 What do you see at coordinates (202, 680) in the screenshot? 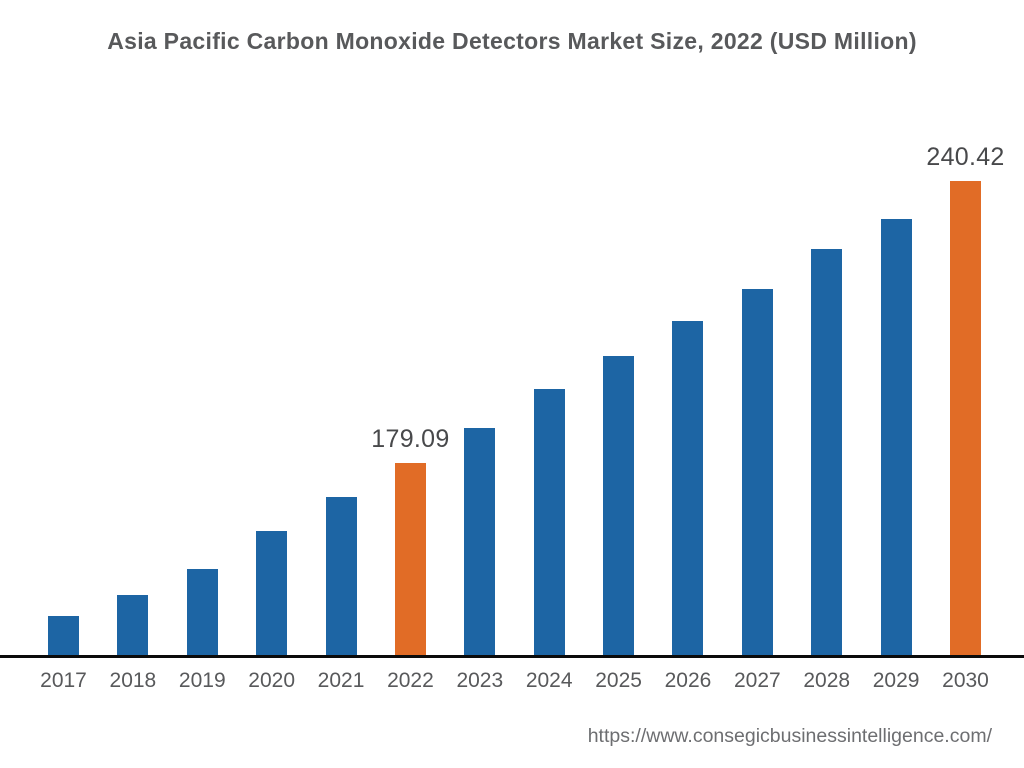
I see `x-tick-2019: 2019` at bounding box center [202, 680].